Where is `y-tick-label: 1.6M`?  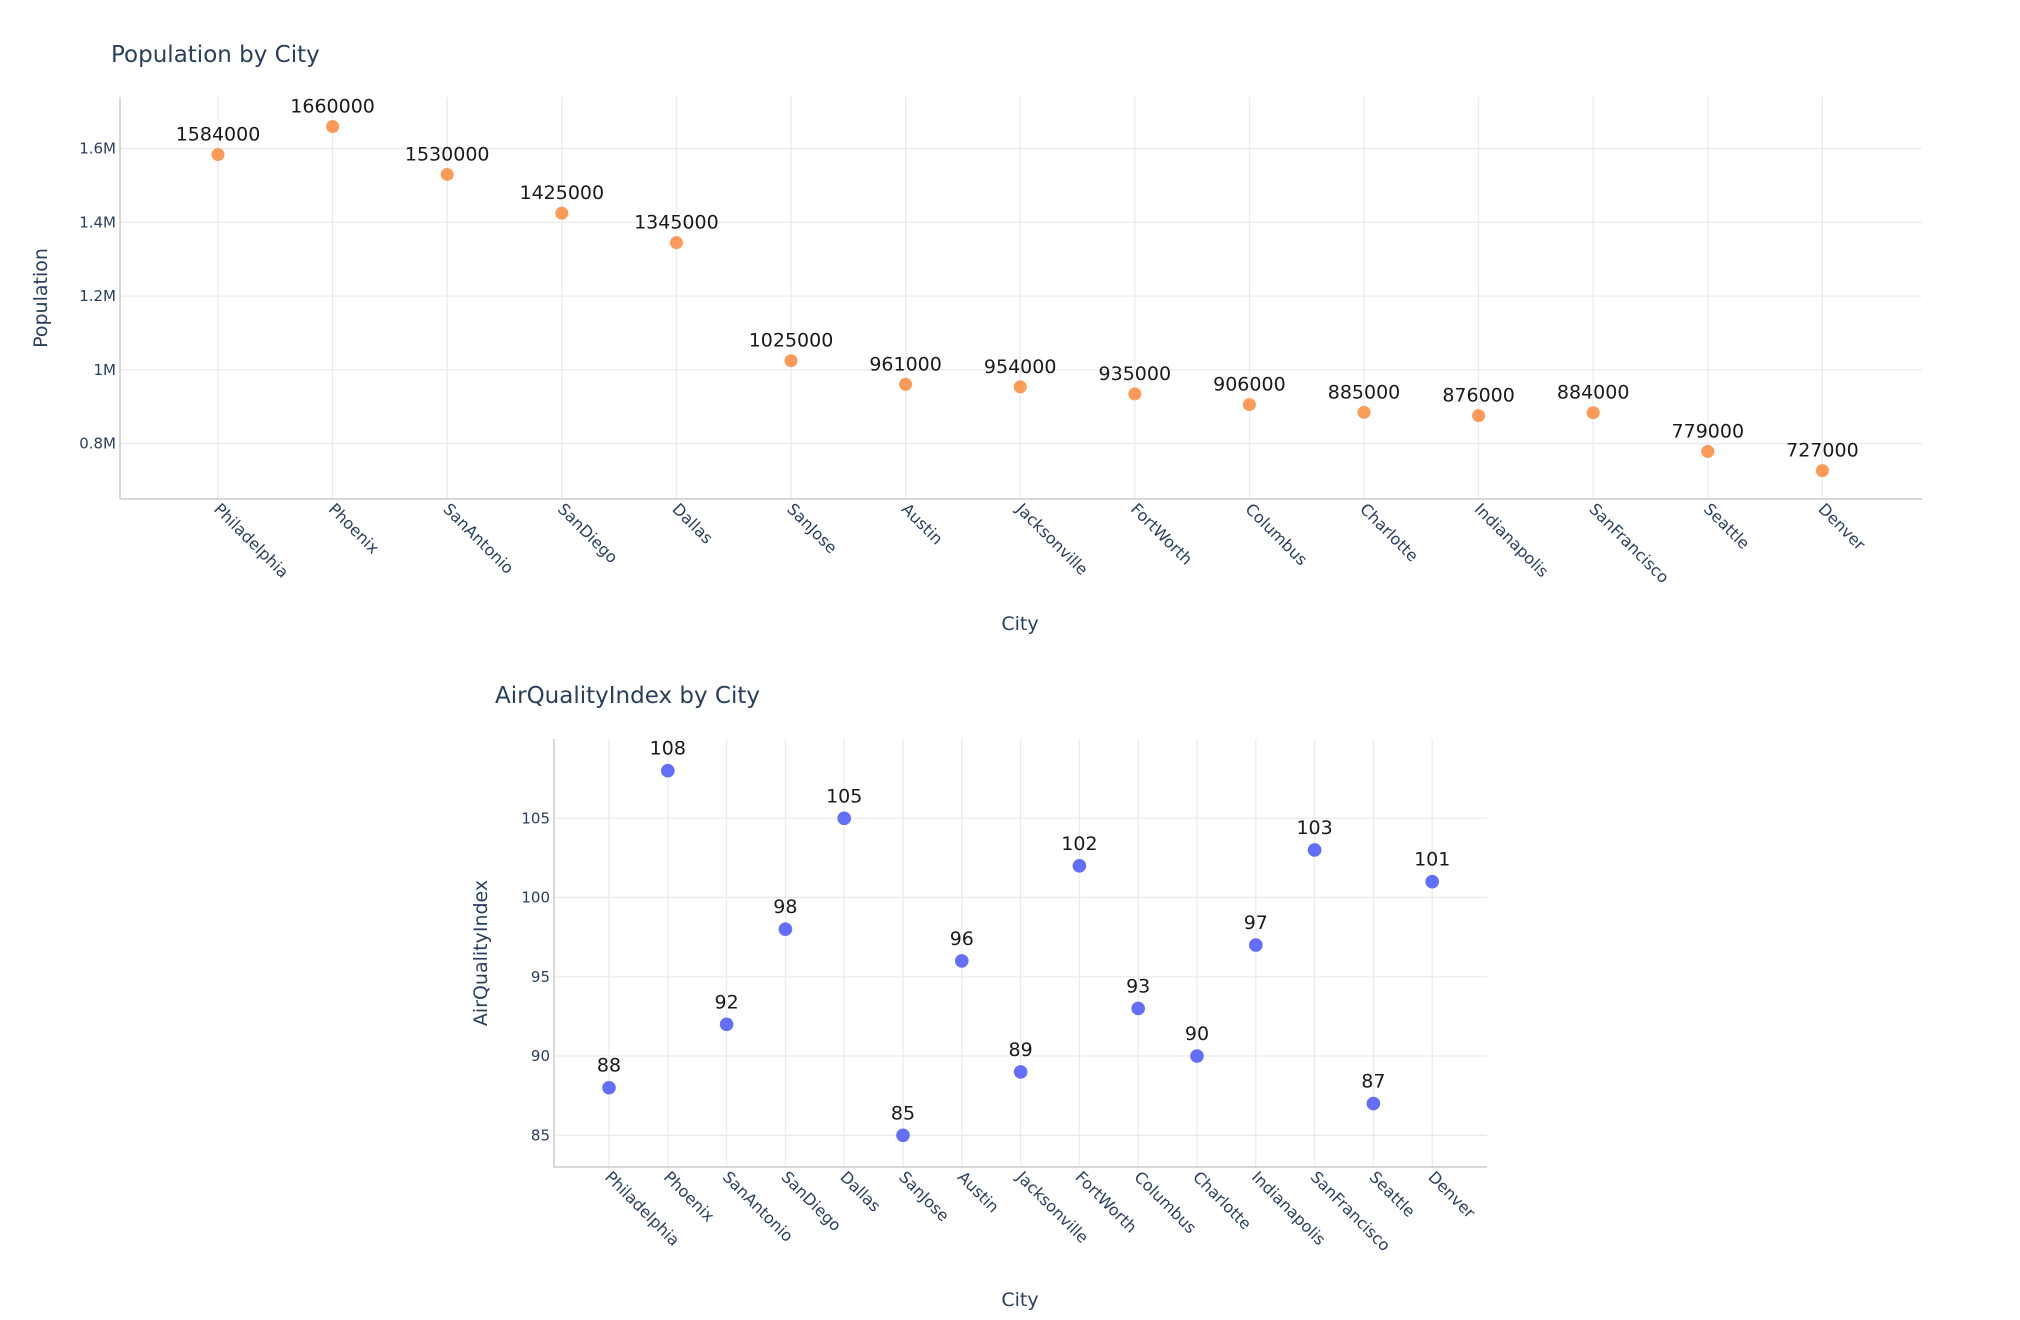 y-tick-label: 1.6M is located at coordinates (97, 149).